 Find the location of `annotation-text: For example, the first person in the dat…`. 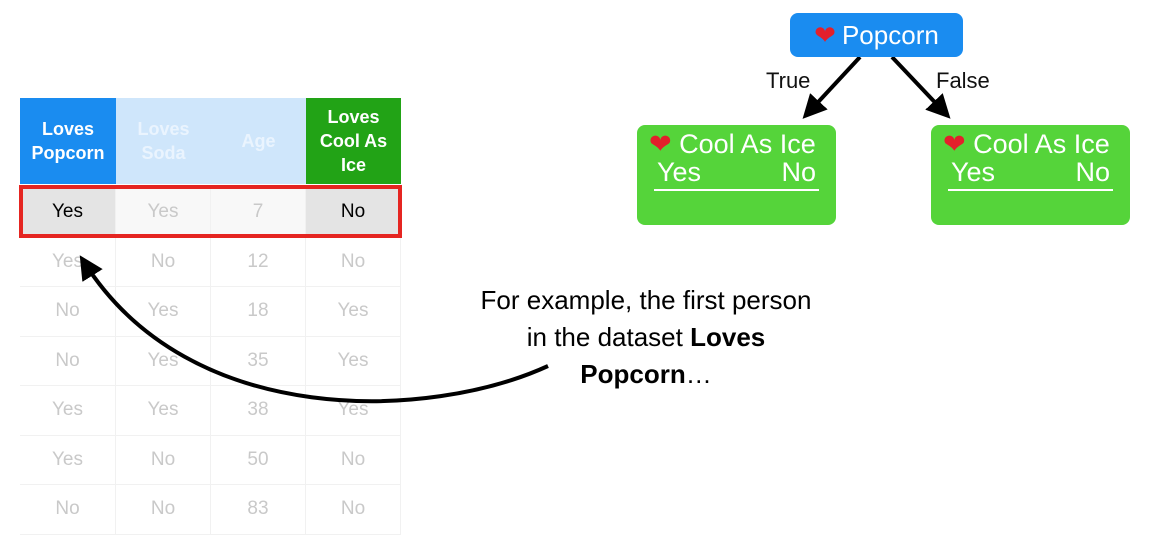

annotation-text: For example, the first person in the dat… is located at coordinates (646, 337).